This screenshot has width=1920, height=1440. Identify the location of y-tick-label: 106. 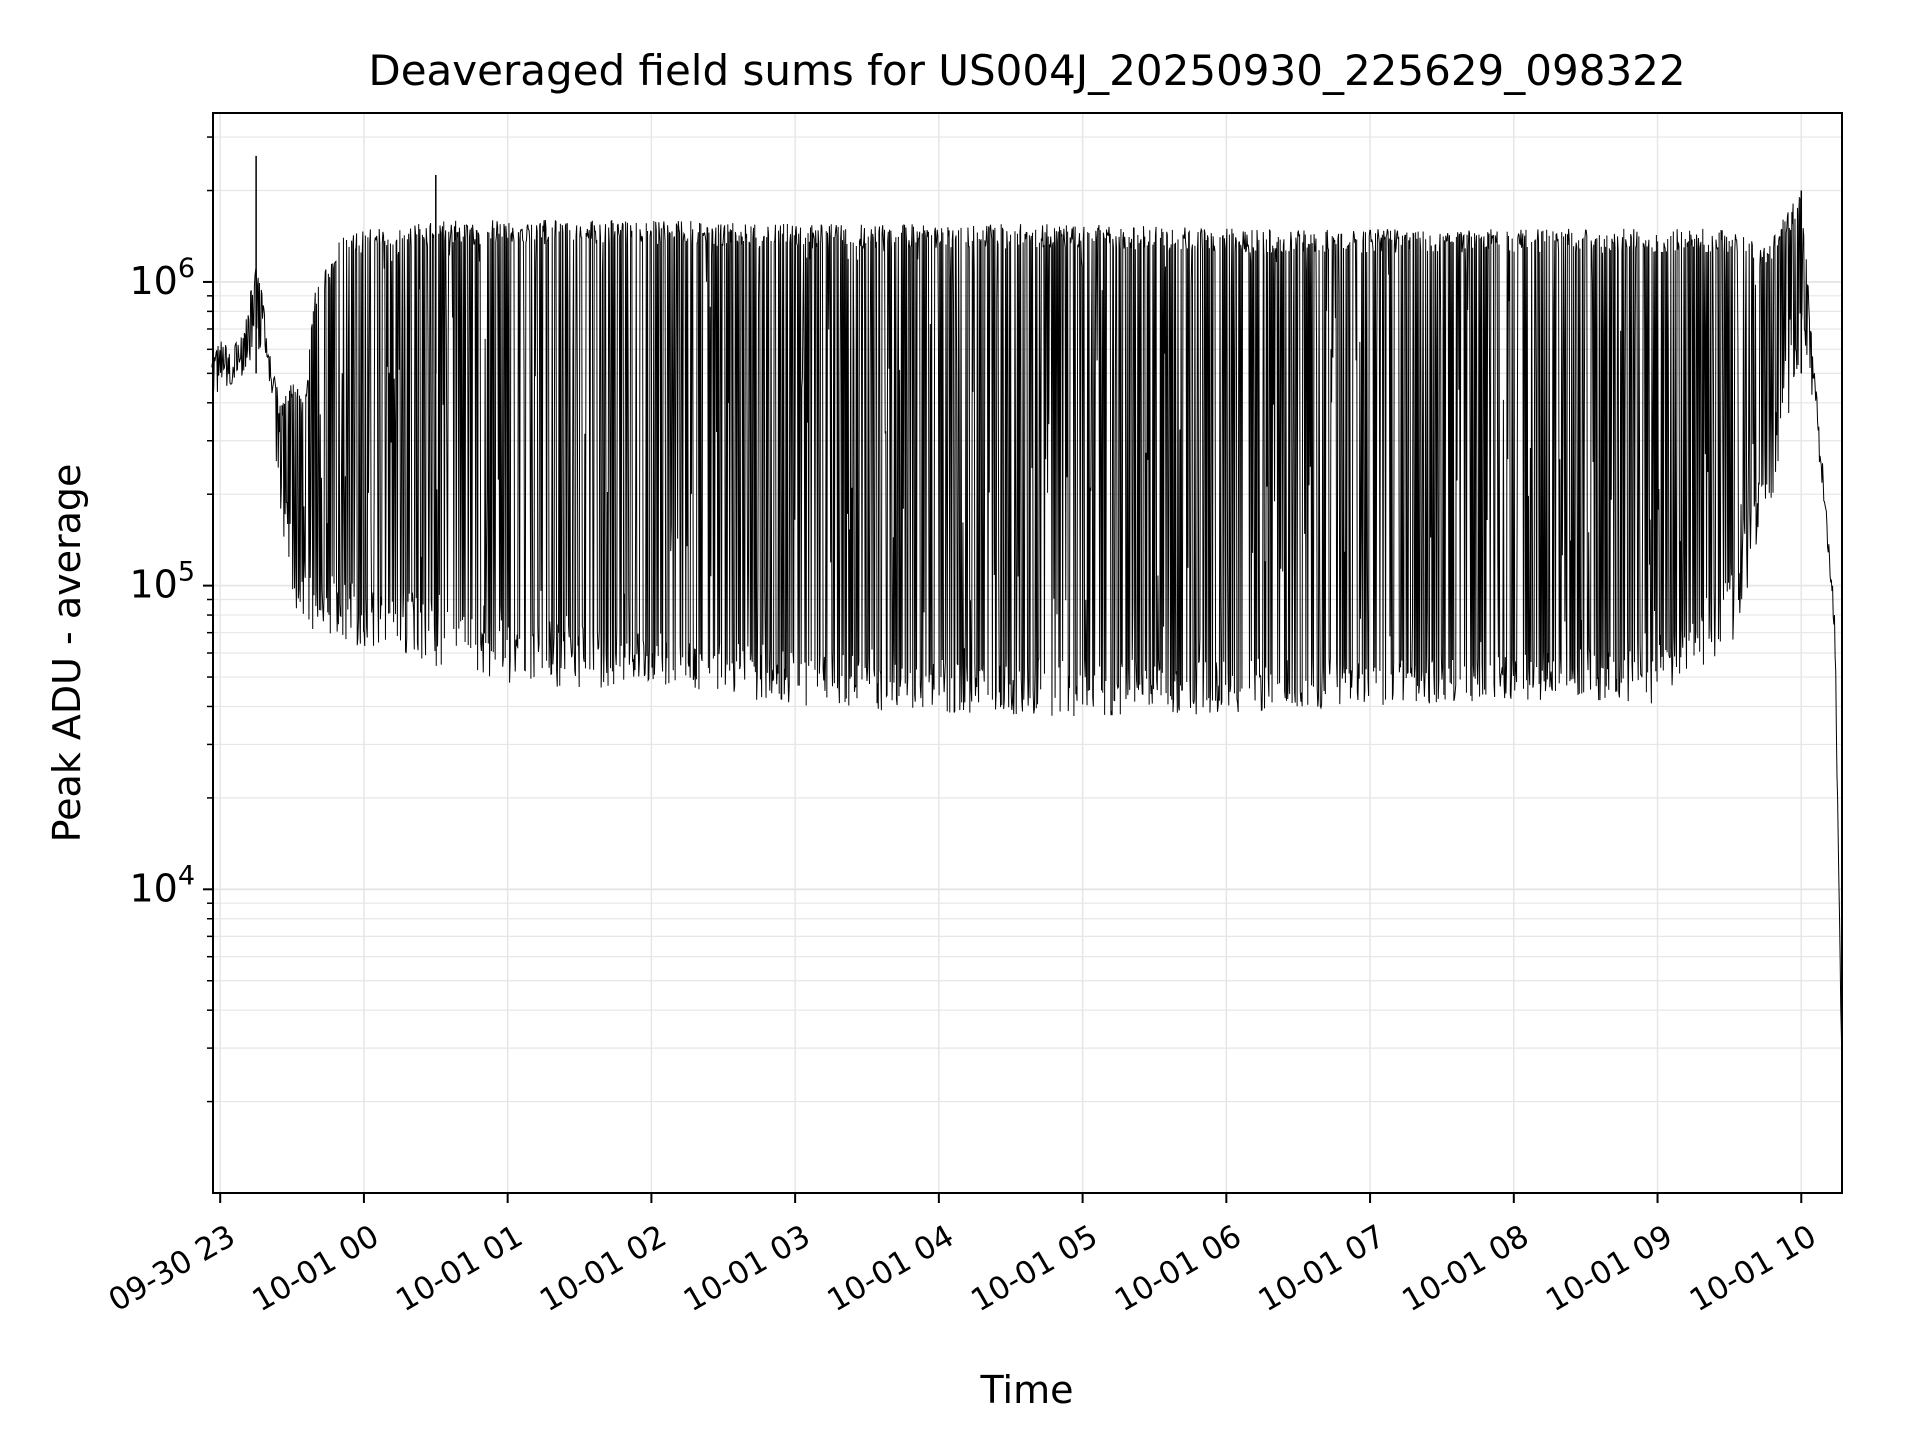
(162, 278).